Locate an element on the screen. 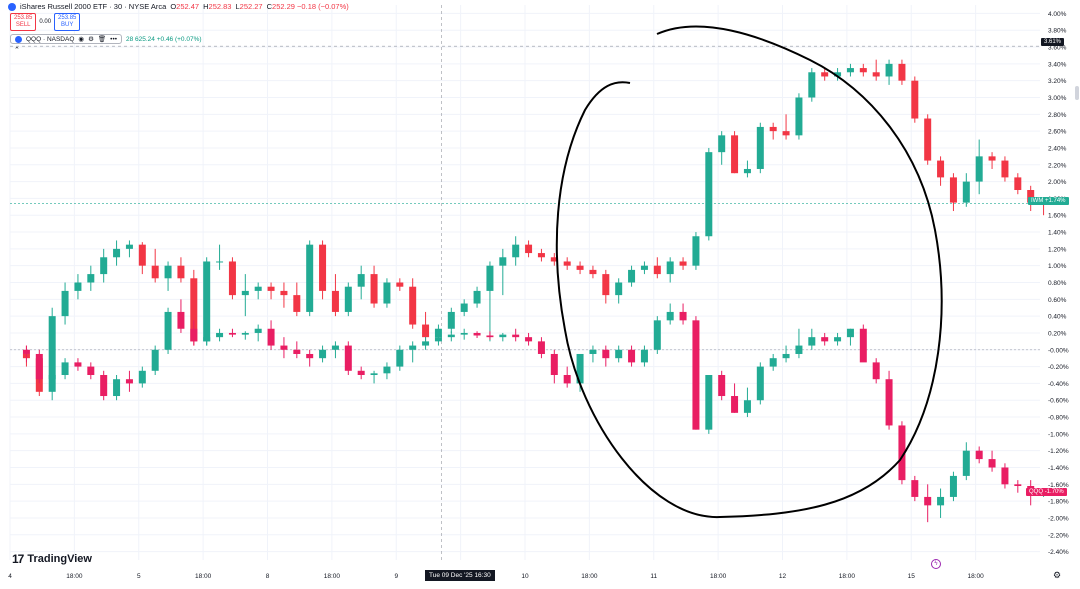 The width and height of the screenshot is (1080, 589). y-tick-label: 3.20% is located at coordinates (1057, 81).